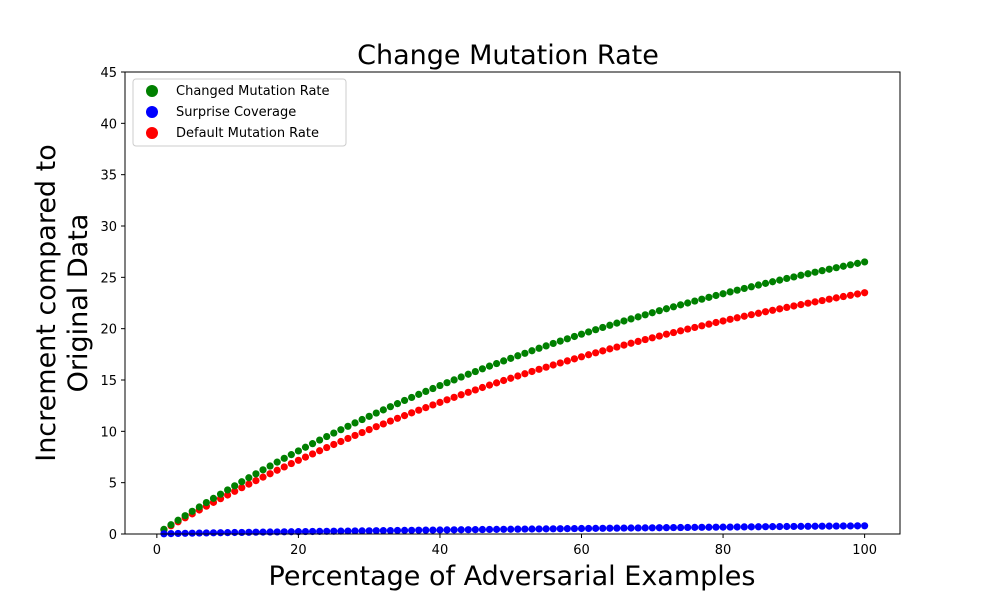 The height and width of the screenshot is (600, 1000). What do you see at coordinates (112, 304) in the screenshot?
I see `y-axis-ticks: 0 5 10 15 20 25 30 35 40 45` at bounding box center [112, 304].